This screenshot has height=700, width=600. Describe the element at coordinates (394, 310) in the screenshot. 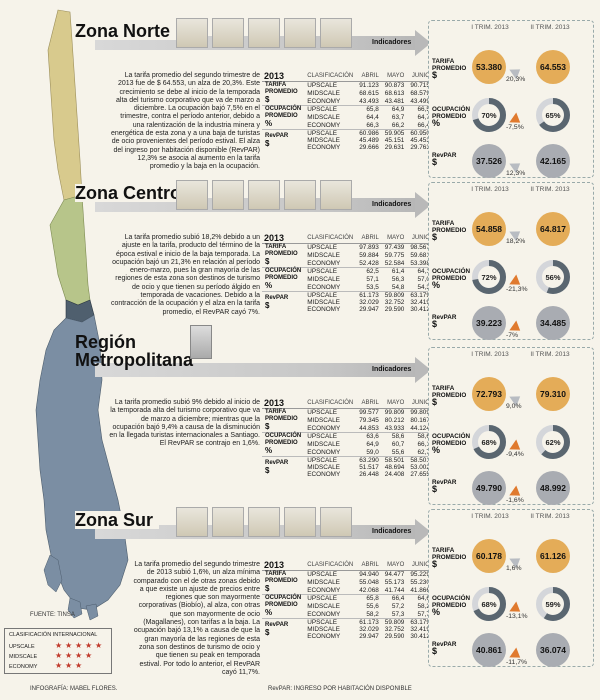

I see `table-cell: 29.590` at that location.